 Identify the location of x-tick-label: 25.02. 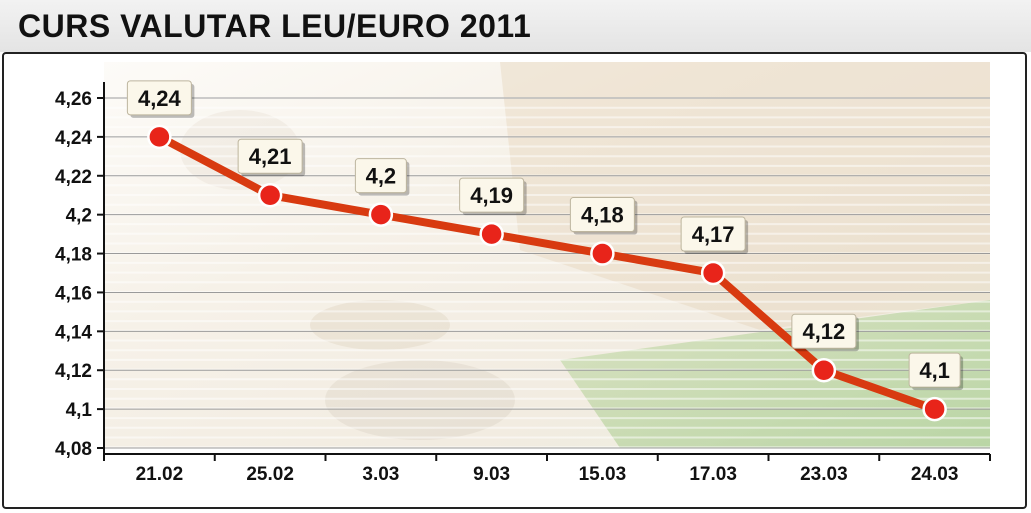
(270, 474).